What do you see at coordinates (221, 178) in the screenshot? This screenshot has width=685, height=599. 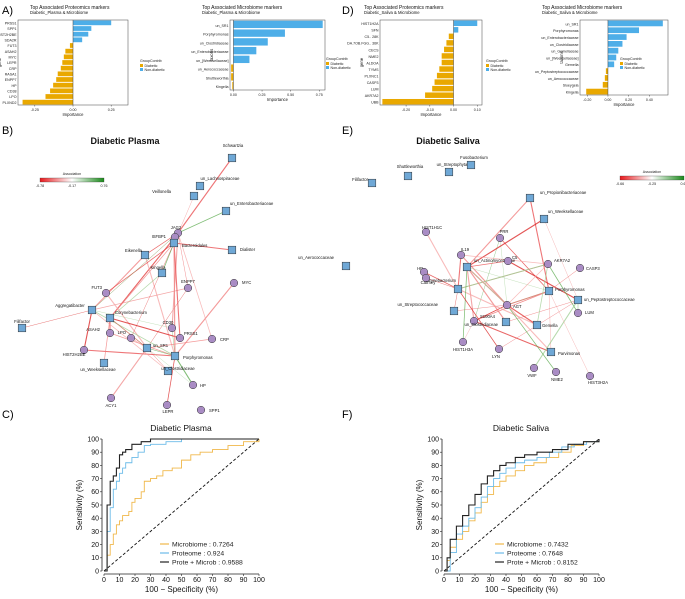 I see `node-label: un_Lachnospiraceae` at bounding box center [221, 178].